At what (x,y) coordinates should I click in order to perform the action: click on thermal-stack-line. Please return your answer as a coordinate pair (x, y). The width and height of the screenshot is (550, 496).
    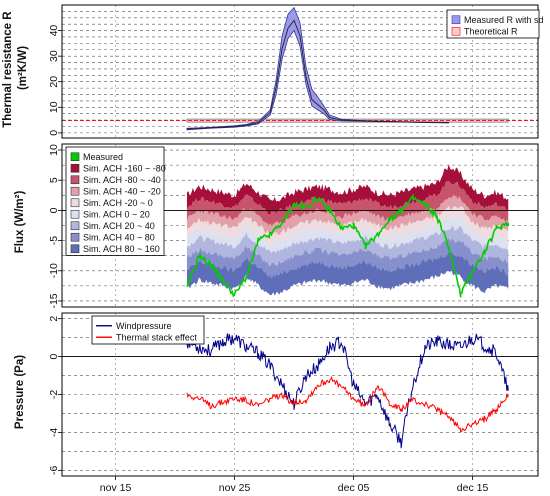
    Looking at the image, I should click on (347, 403).